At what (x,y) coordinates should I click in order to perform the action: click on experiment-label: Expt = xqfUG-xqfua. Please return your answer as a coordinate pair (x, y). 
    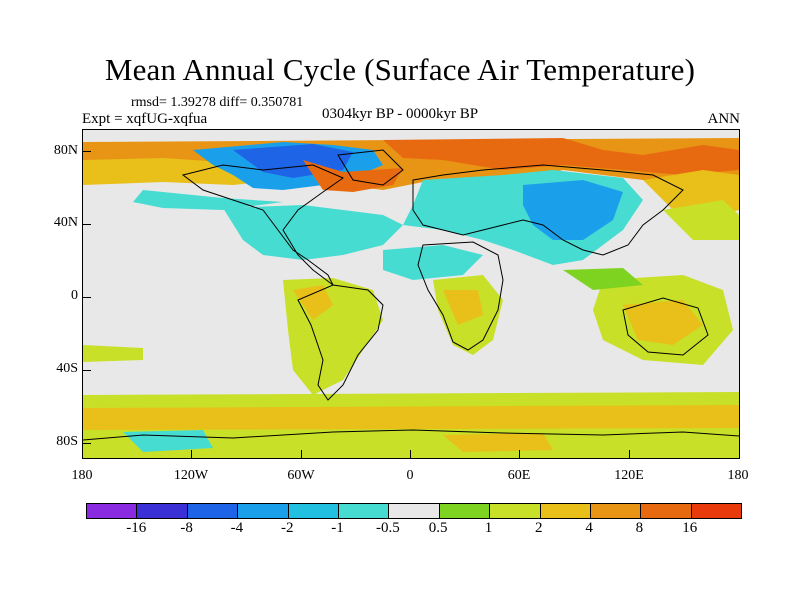
    Looking at the image, I should click on (145, 119).